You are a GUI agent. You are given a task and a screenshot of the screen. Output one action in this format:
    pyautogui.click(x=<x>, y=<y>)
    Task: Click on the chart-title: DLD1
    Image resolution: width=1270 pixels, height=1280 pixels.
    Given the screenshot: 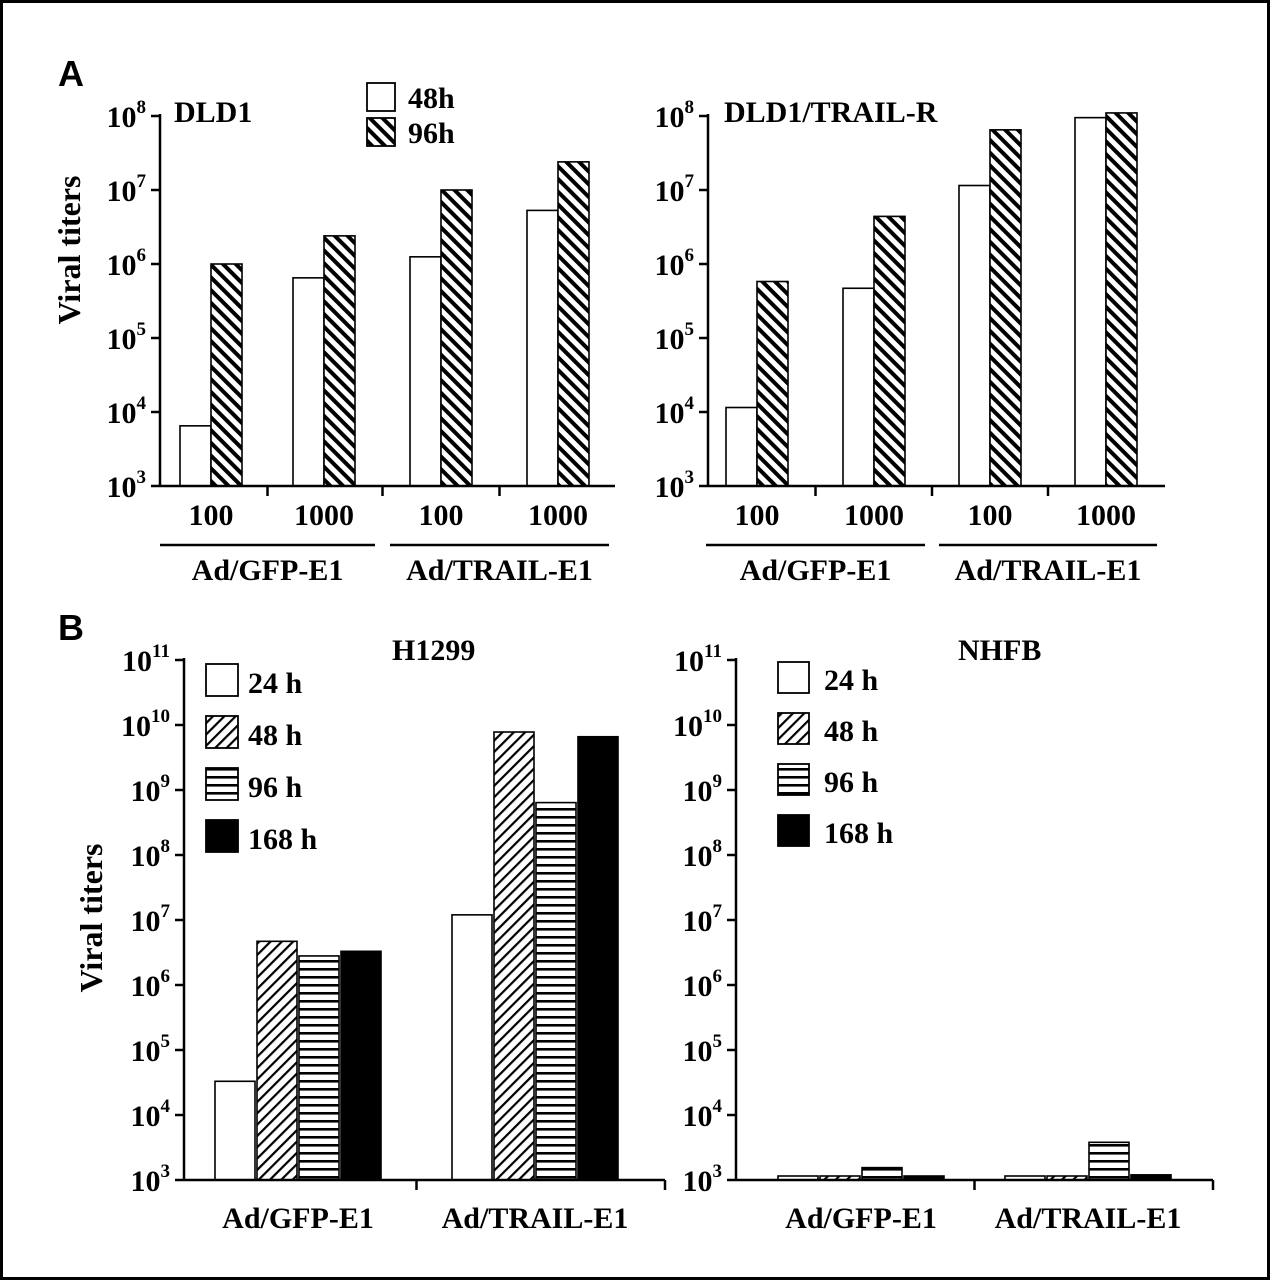 What is the action you would take?
    pyautogui.click(x=213, y=112)
    